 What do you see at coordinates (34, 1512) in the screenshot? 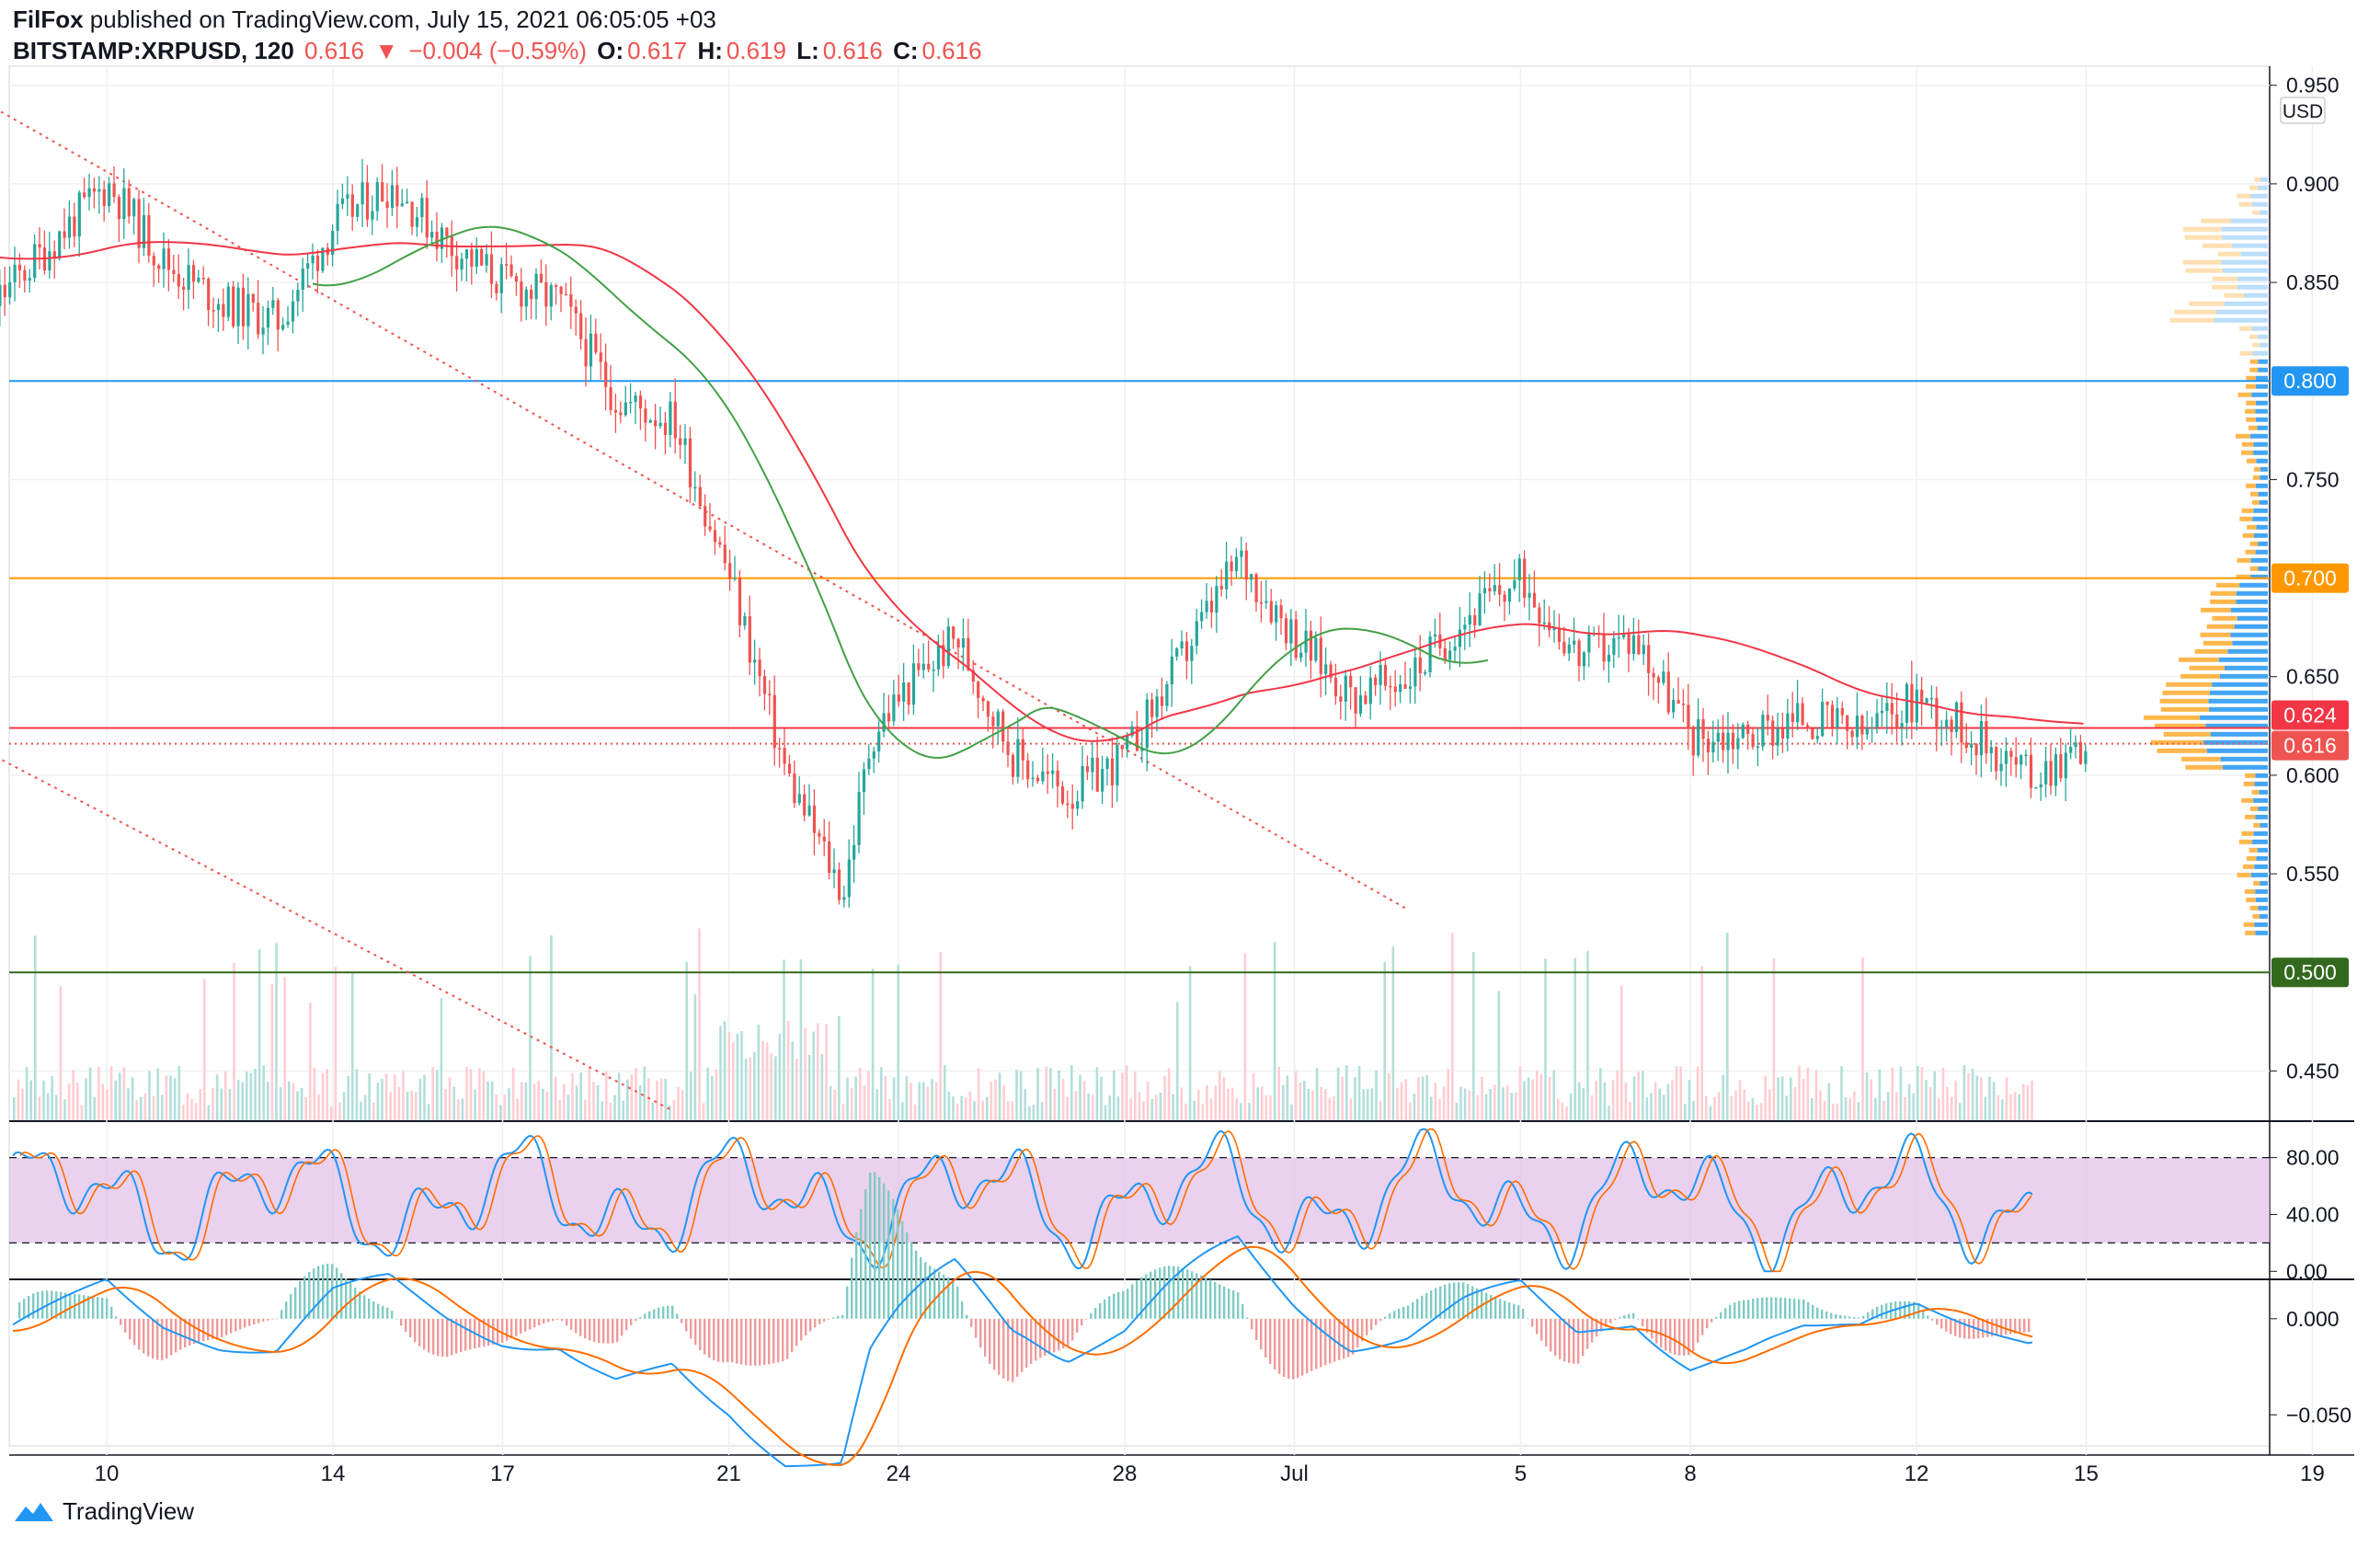
I see `tradingview-logo-icon` at bounding box center [34, 1512].